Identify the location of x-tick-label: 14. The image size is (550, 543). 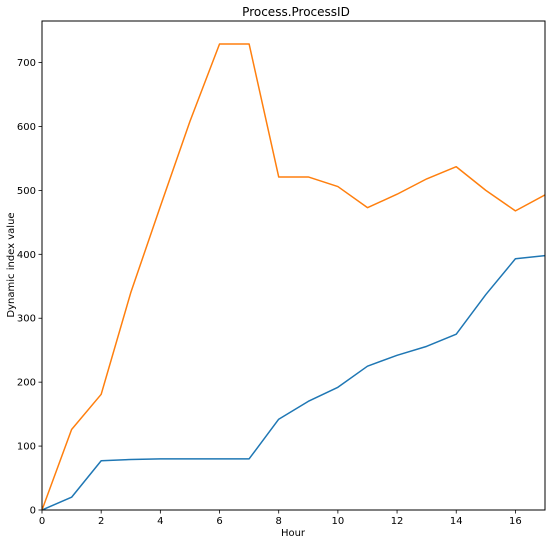
(456, 521).